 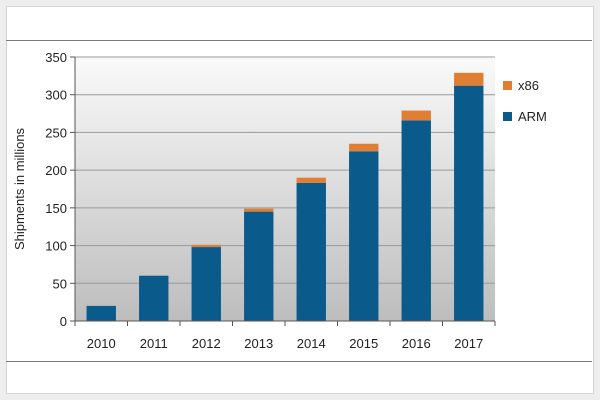 I want to click on y-axis-label: Shipments in millions, so click(x=19, y=188).